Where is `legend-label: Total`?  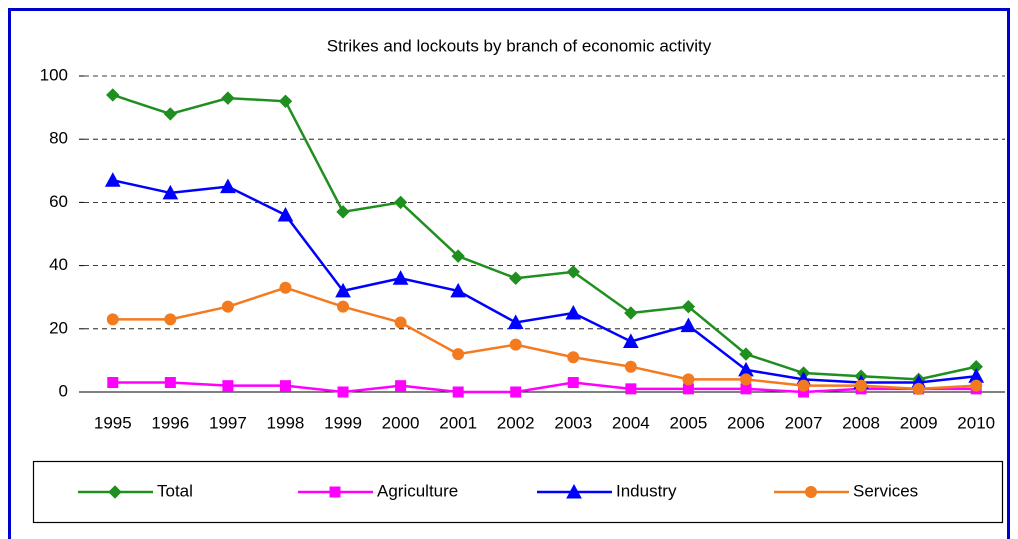
legend-label: Total is located at coordinates (175, 490).